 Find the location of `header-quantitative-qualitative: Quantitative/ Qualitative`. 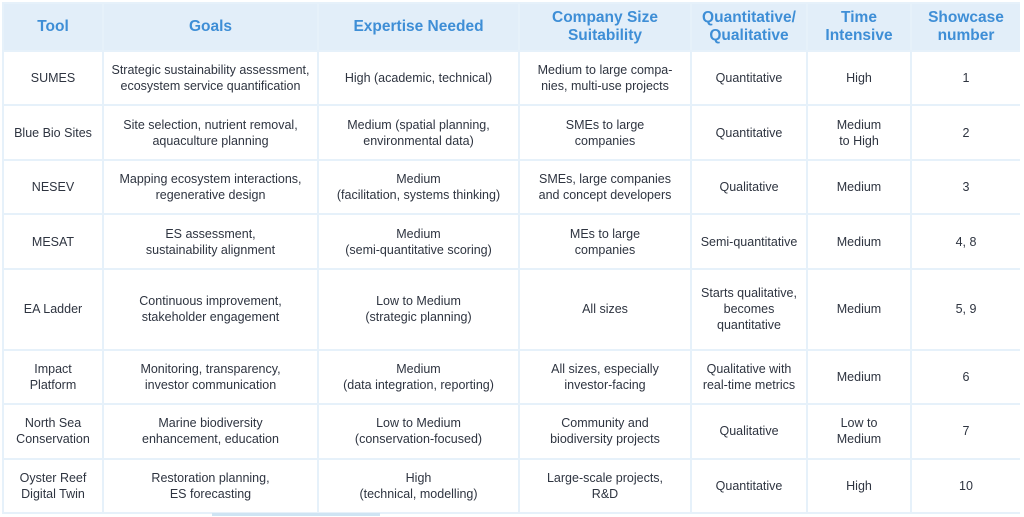

header-quantitative-qualitative: Quantitative/ Qualitative is located at coordinates (749, 27).